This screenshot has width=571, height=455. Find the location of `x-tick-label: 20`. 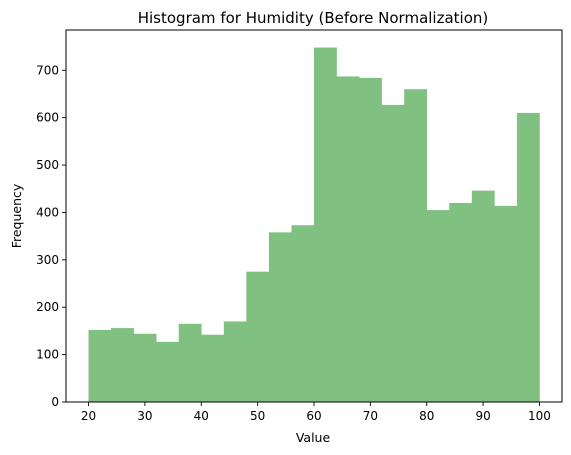

x-tick-label: 20 is located at coordinates (88, 416).